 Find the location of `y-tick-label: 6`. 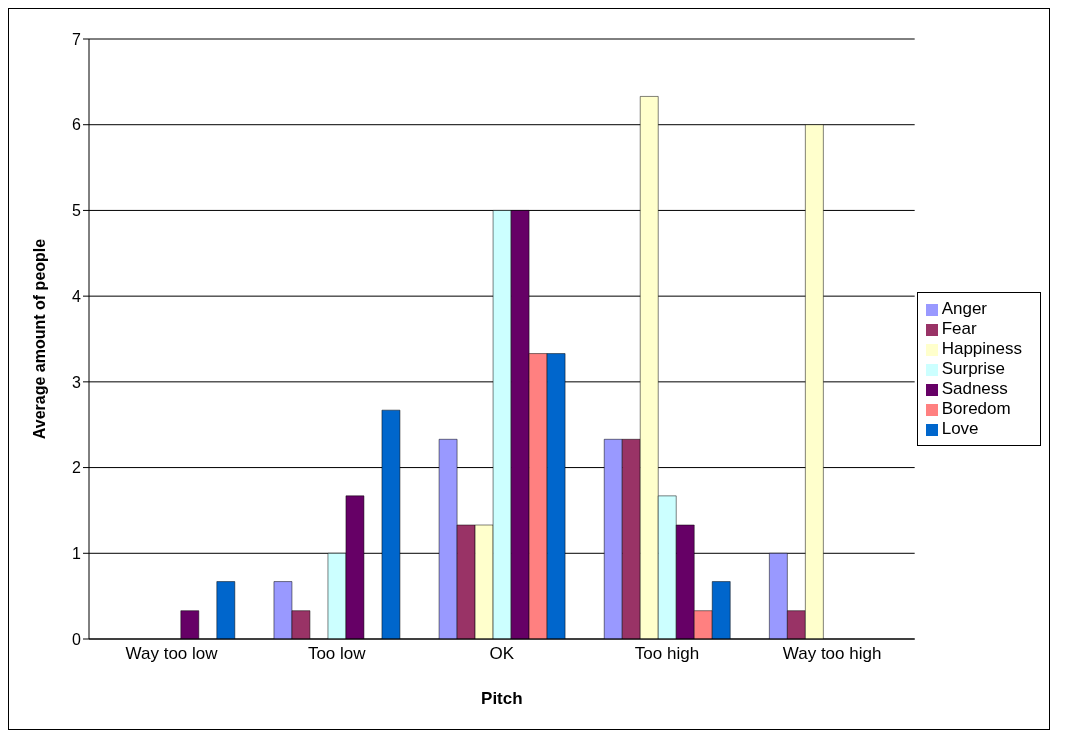

y-tick-label: 6 is located at coordinates (77, 125).